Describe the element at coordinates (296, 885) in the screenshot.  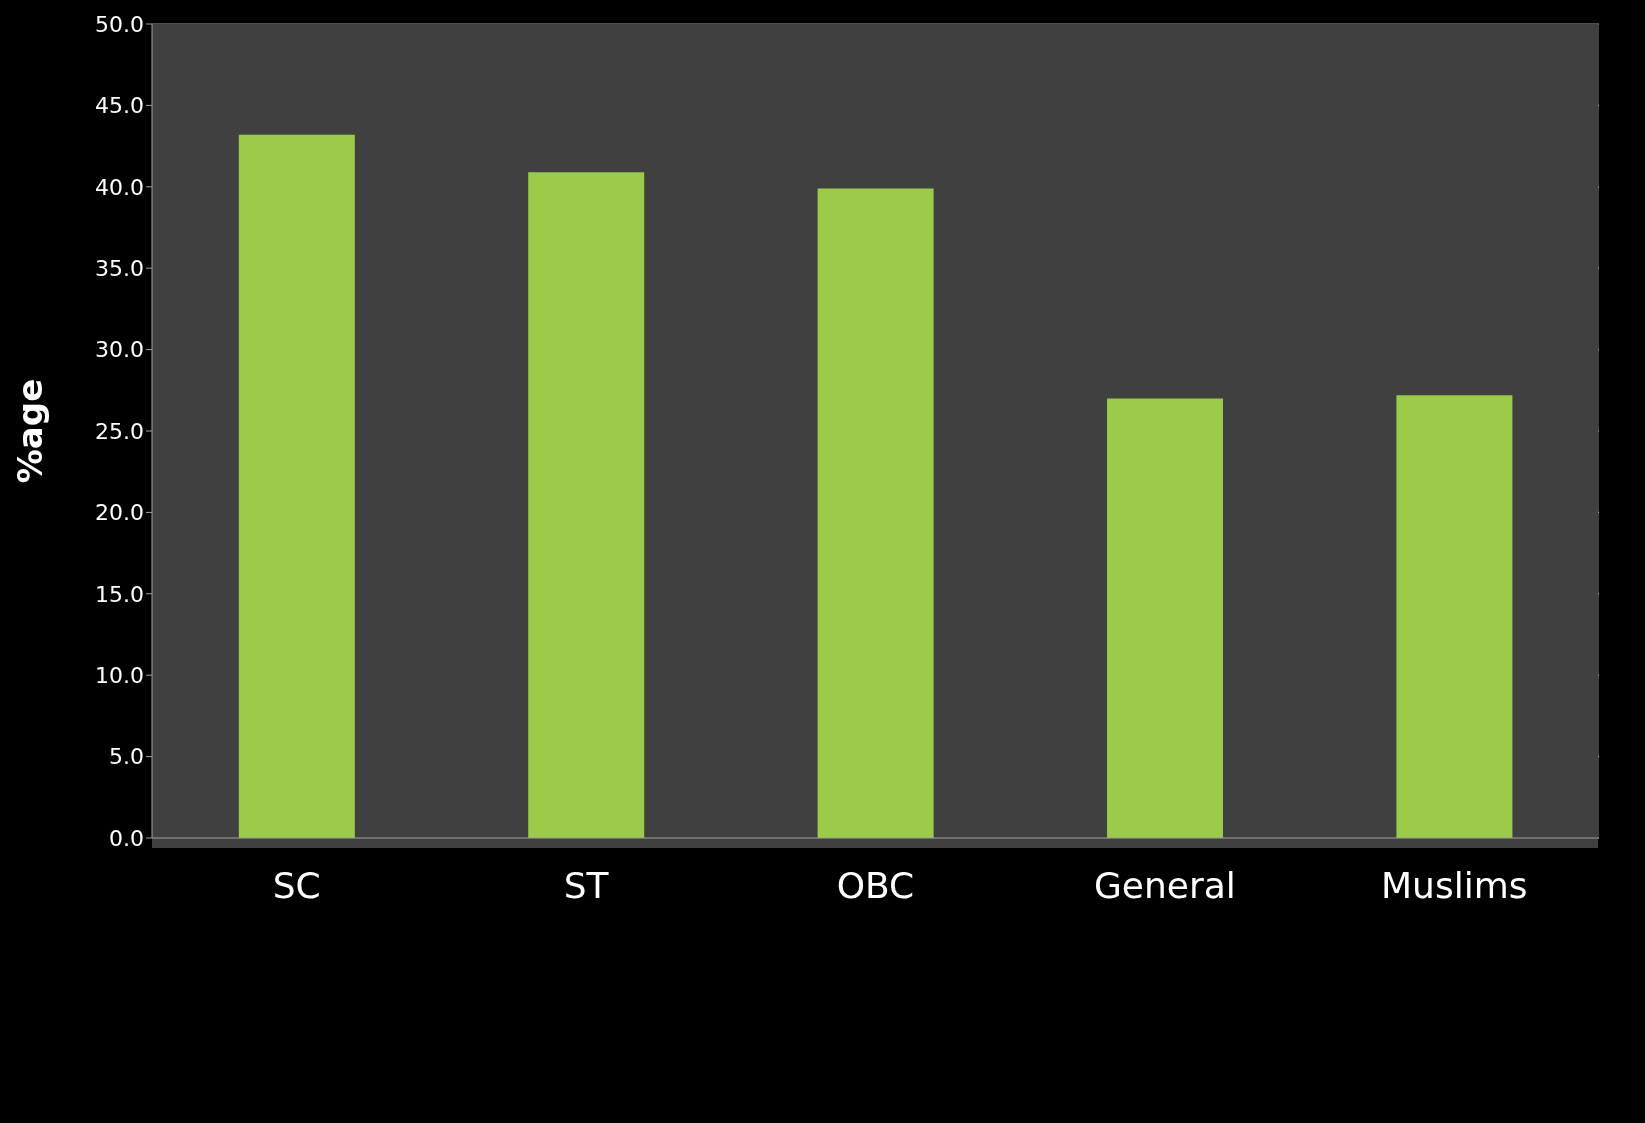
I see `x-tick-label: SC` at that location.